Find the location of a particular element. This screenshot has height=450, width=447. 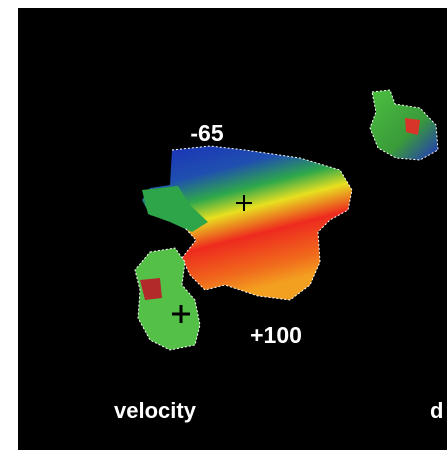

caption: velocity is located at coordinates (155, 410).